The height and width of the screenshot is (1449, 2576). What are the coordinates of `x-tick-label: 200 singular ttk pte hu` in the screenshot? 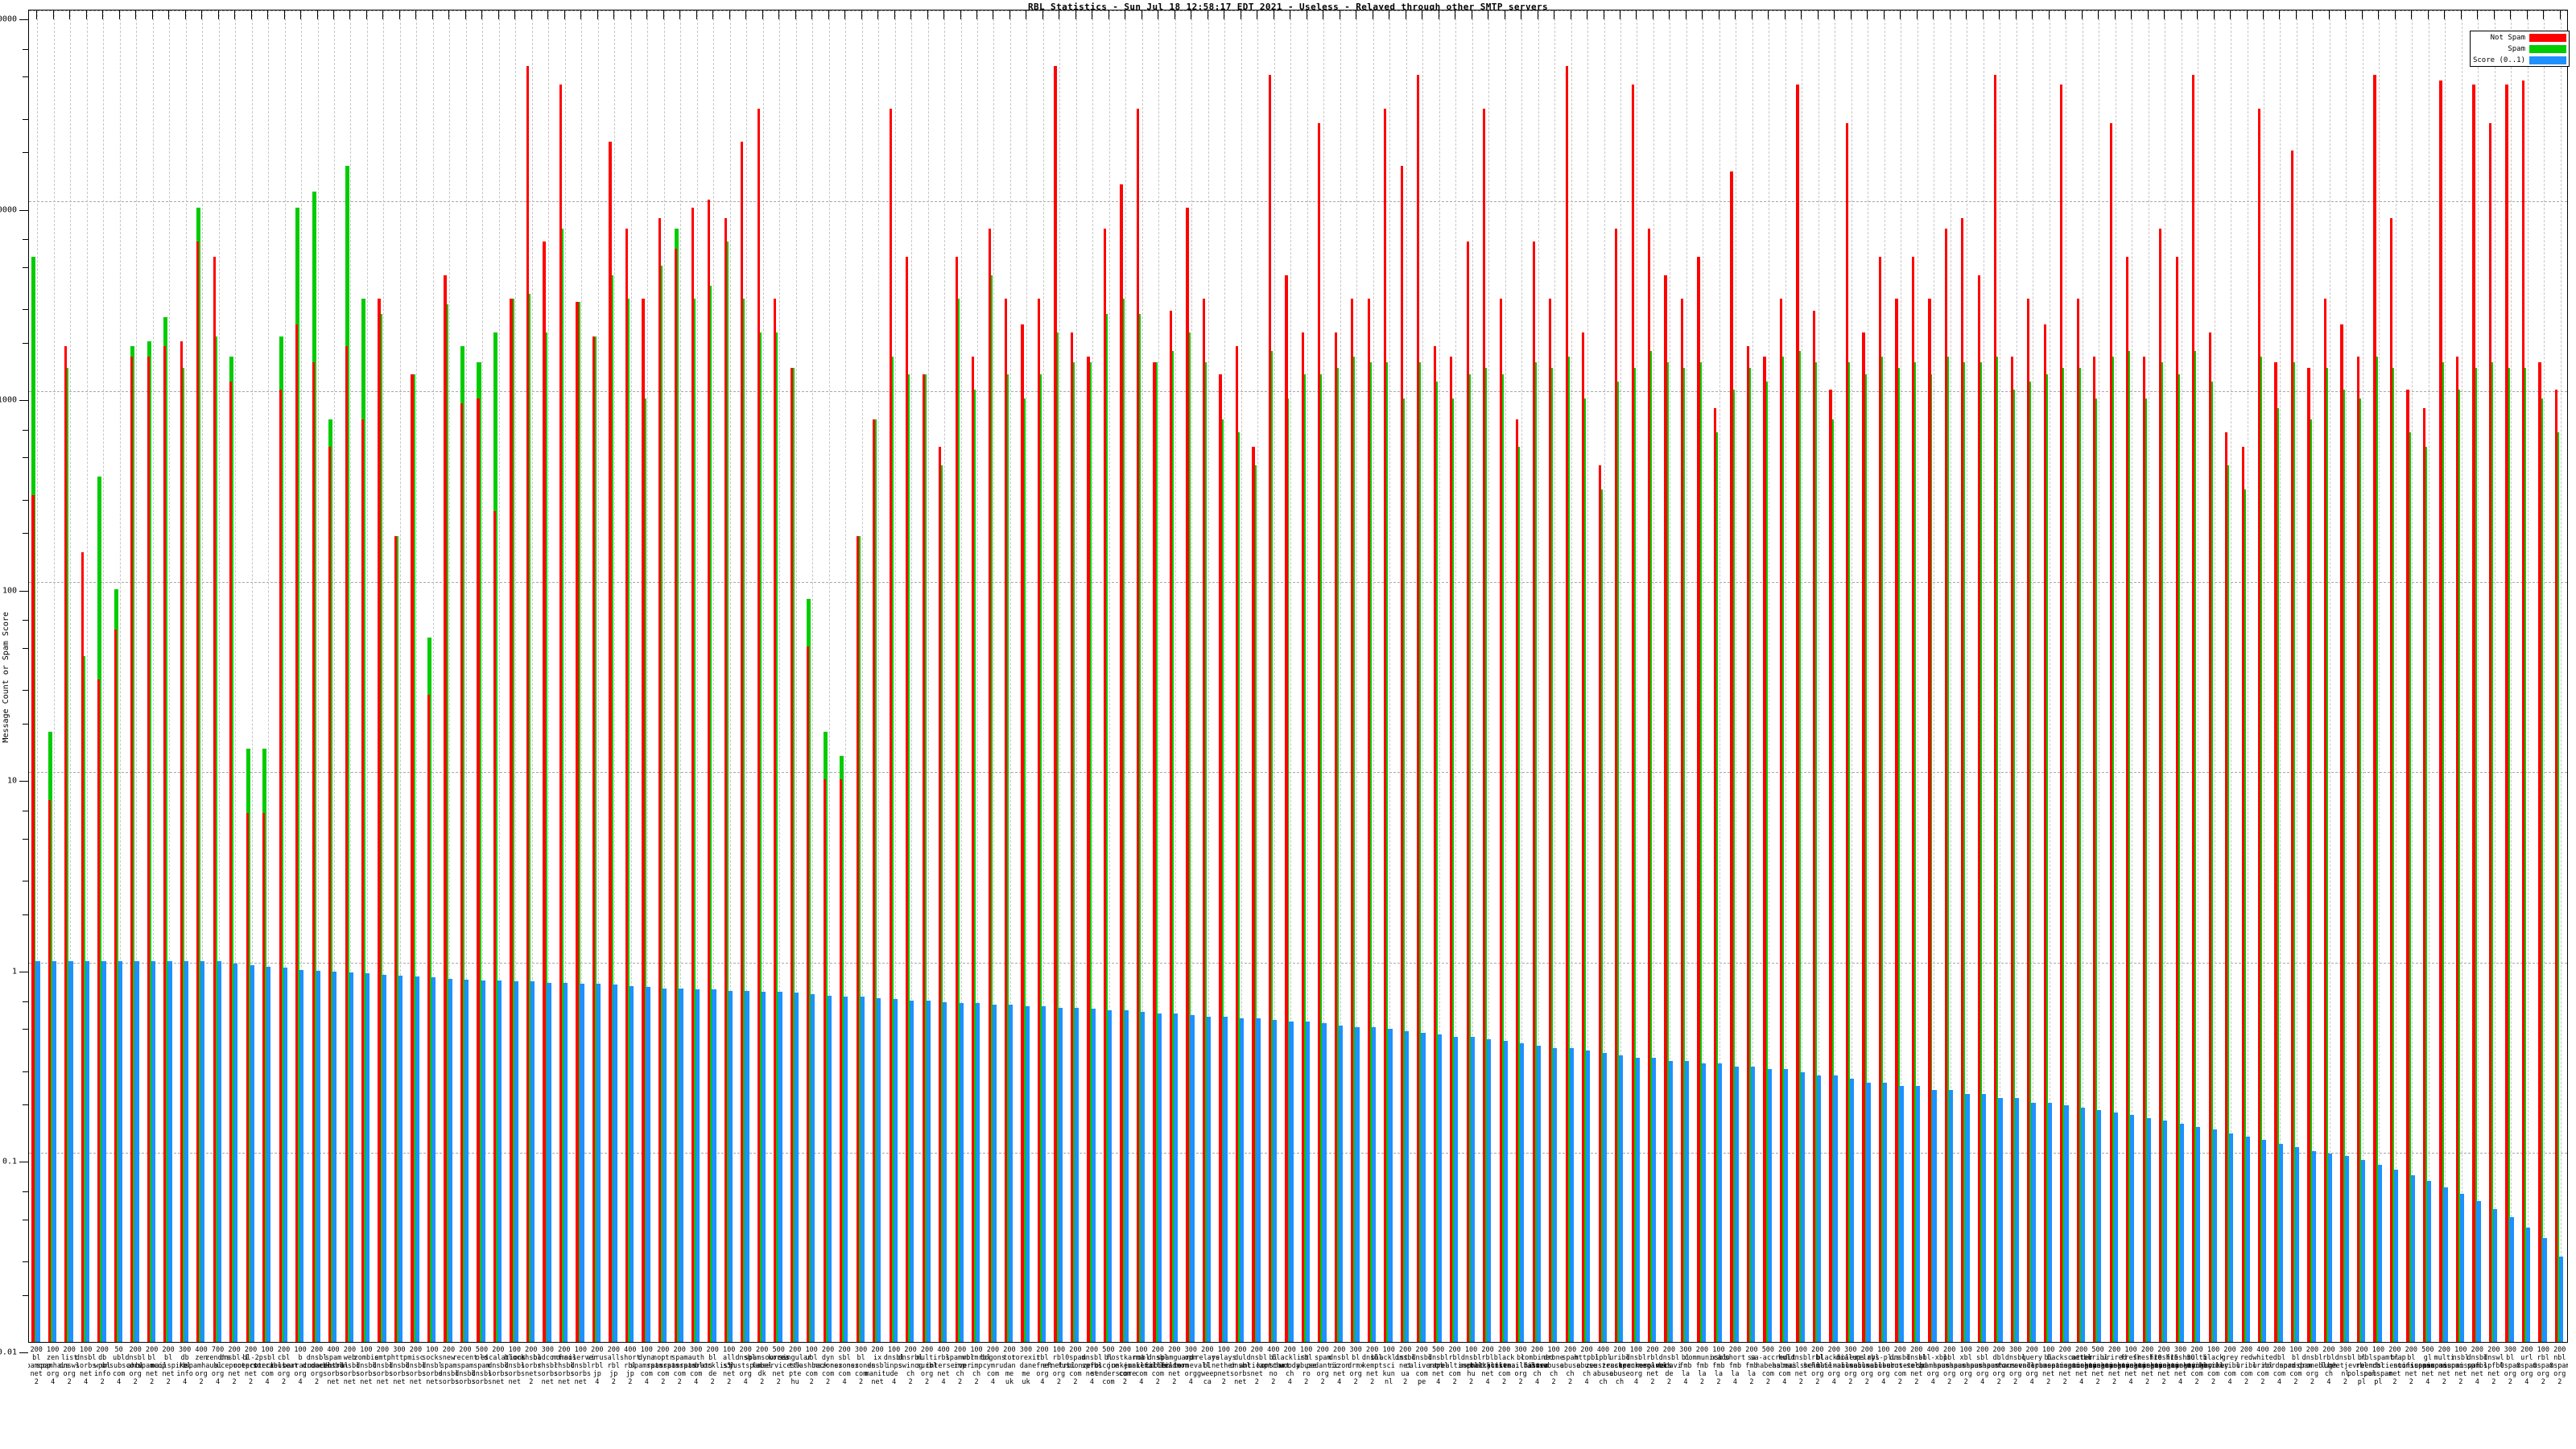 It's located at (795, 1366).